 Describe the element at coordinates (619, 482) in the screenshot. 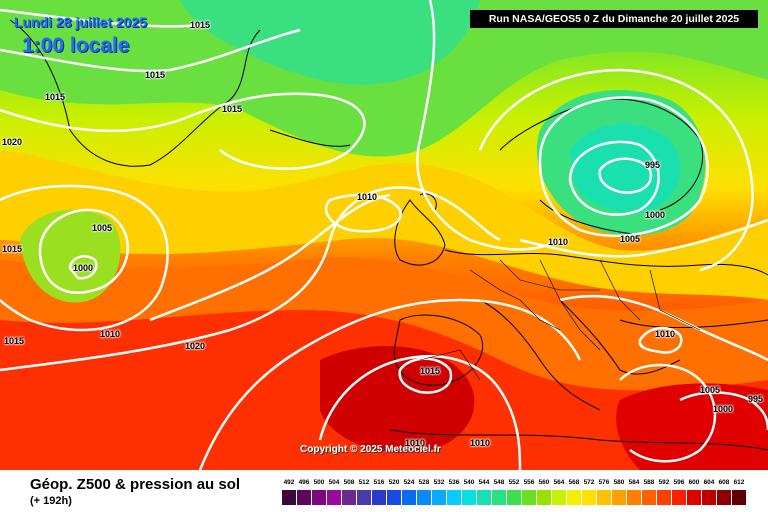

I see `scale-label: 580` at that location.